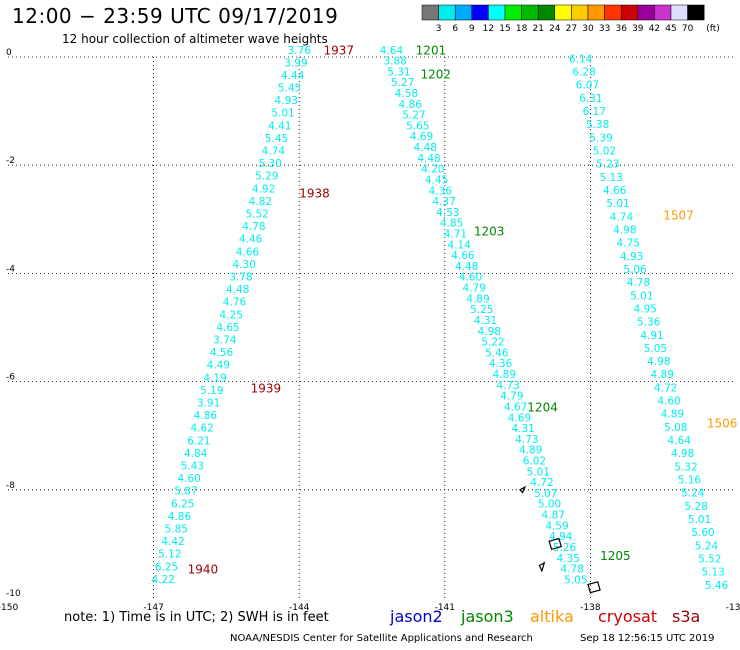 This screenshot has height=650, width=740. What do you see at coordinates (570, 19) in the screenshot?
I see `color-legend: 3 6 9 12 15 18 21 24 27 30 33 36 39 42 45 70 (ft)` at bounding box center [570, 19].